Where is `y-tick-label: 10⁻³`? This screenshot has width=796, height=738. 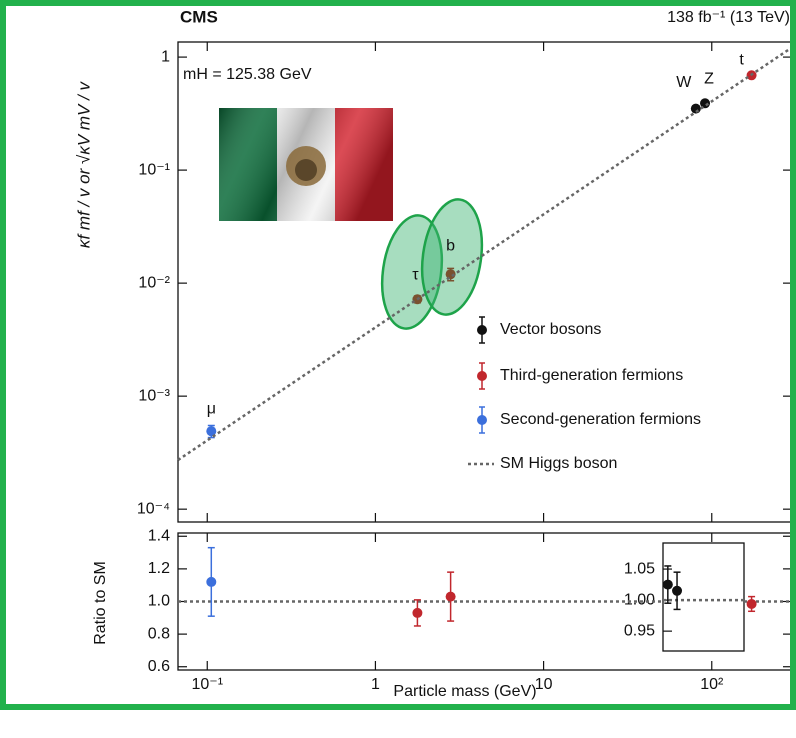 y-tick-label: 10⁻³ is located at coordinates (154, 395).